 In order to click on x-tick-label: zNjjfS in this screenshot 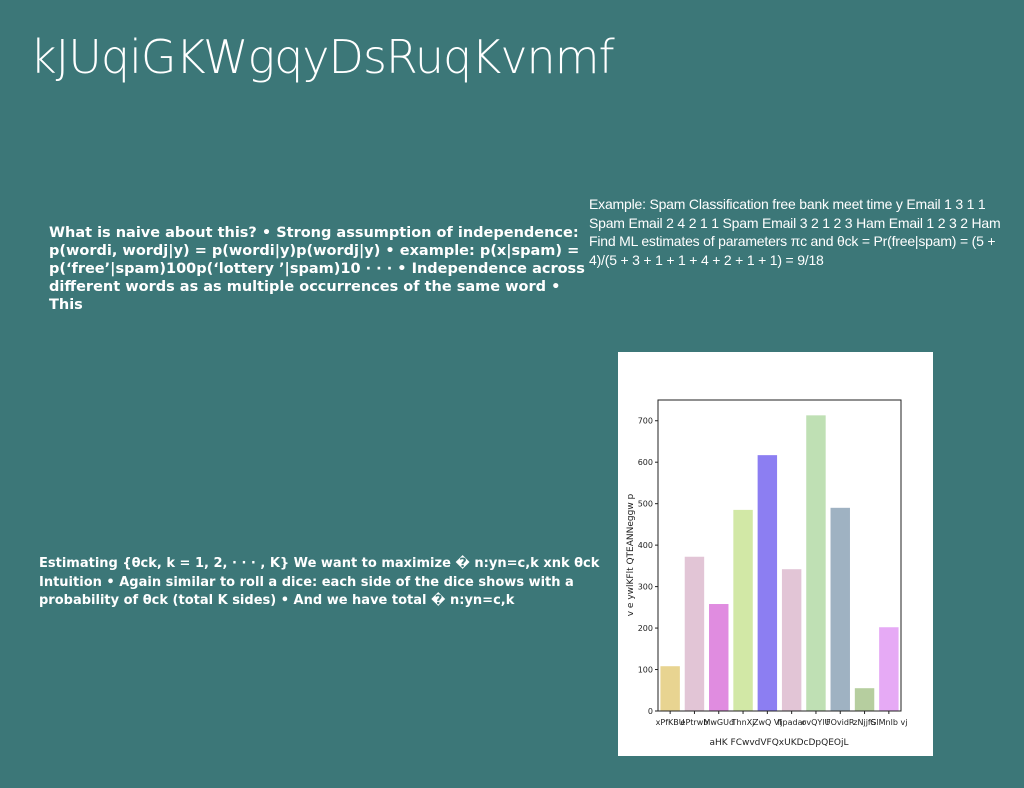, I will do `click(864, 722)`.